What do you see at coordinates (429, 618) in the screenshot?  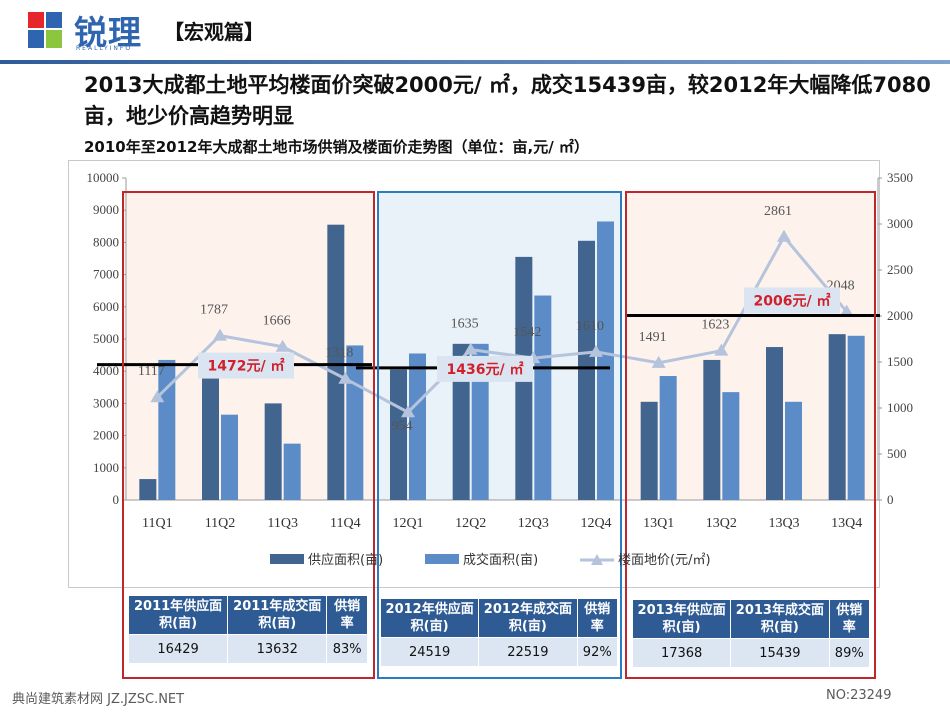 I see `summary-supply-header: 2012年供应面积(亩)` at bounding box center [429, 618].